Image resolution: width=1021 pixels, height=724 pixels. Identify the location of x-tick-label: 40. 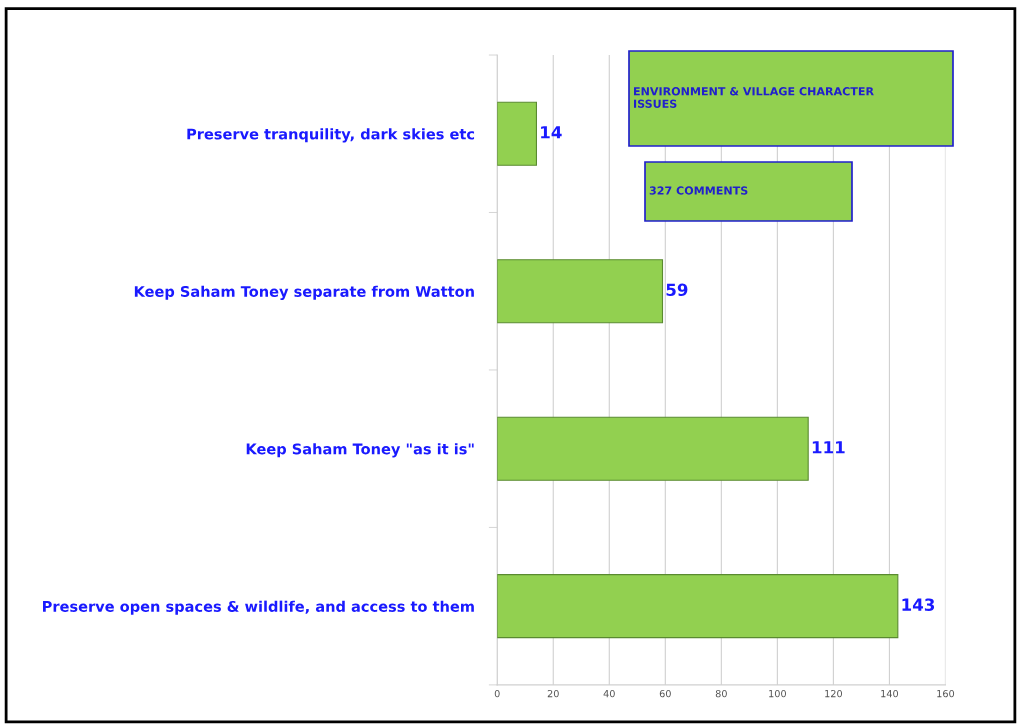
(609, 693).